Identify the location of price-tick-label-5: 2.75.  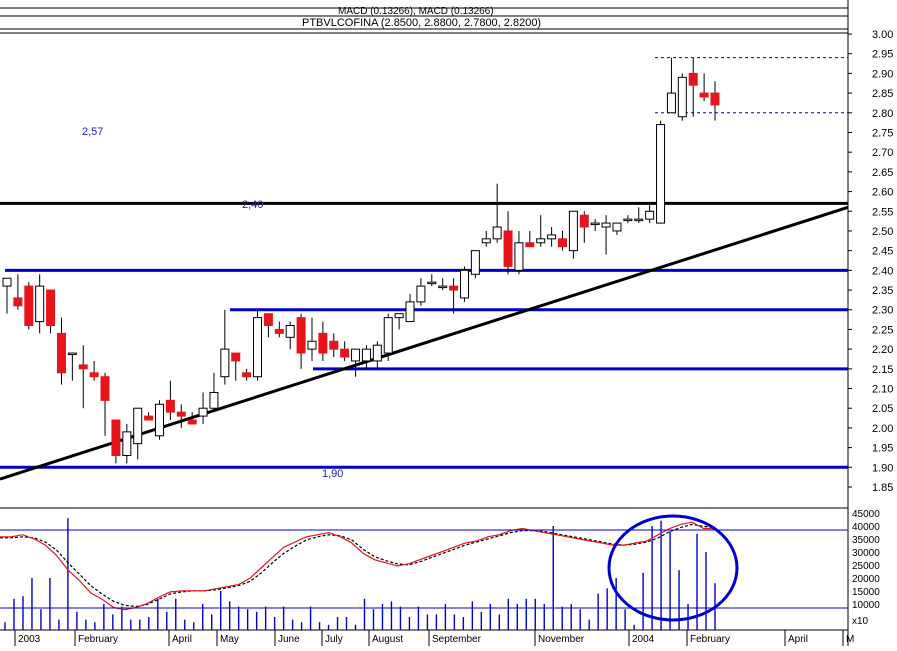
(882, 133).